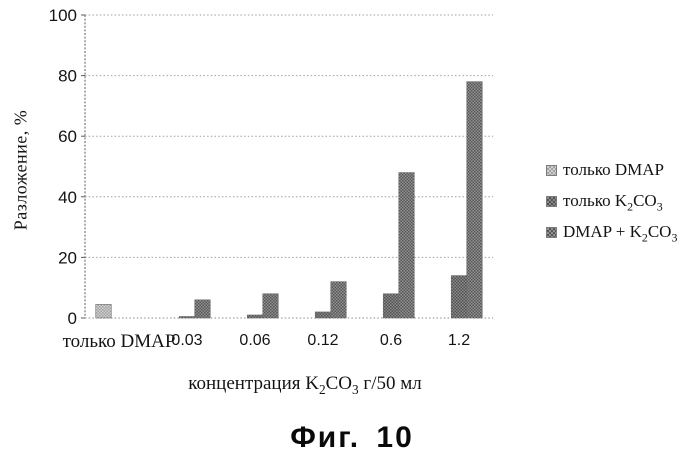  Describe the element at coordinates (551, 170) in the screenshot. I see `legend-swatch-only-dmap-icon` at that location.